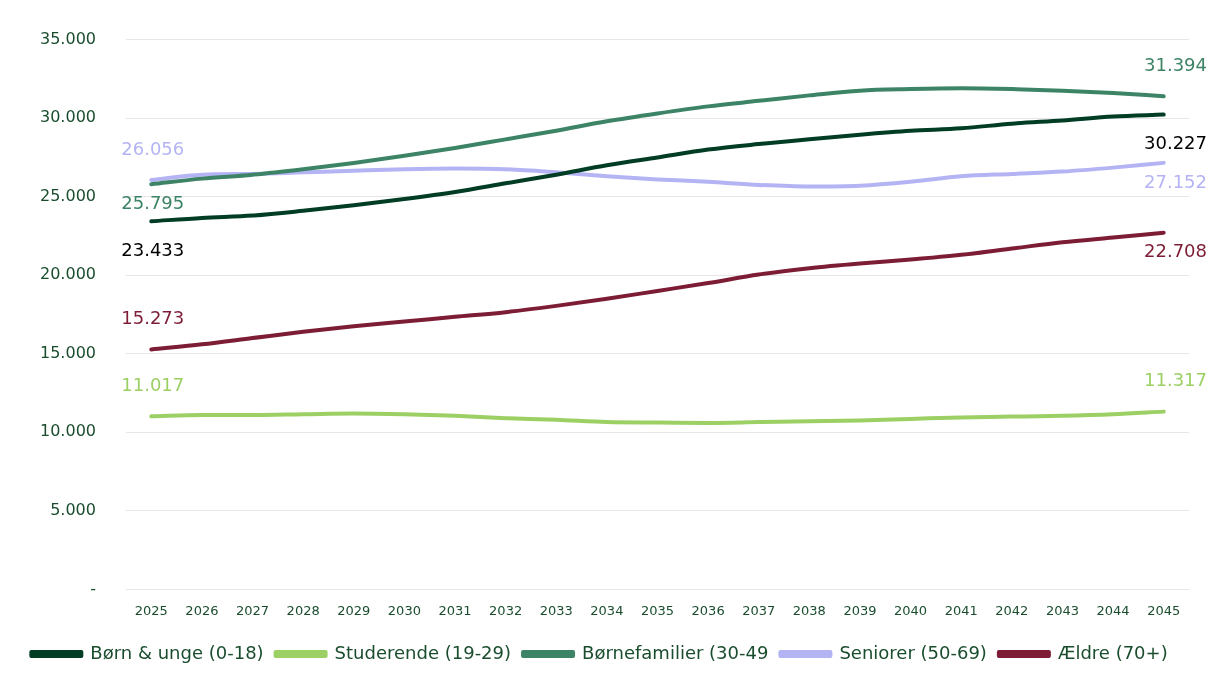 Image resolution: width=1209 pixels, height=673 pixels. Describe the element at coordinates (153, 202) in the screenshot. I see `data-label: 25.795` at that location.